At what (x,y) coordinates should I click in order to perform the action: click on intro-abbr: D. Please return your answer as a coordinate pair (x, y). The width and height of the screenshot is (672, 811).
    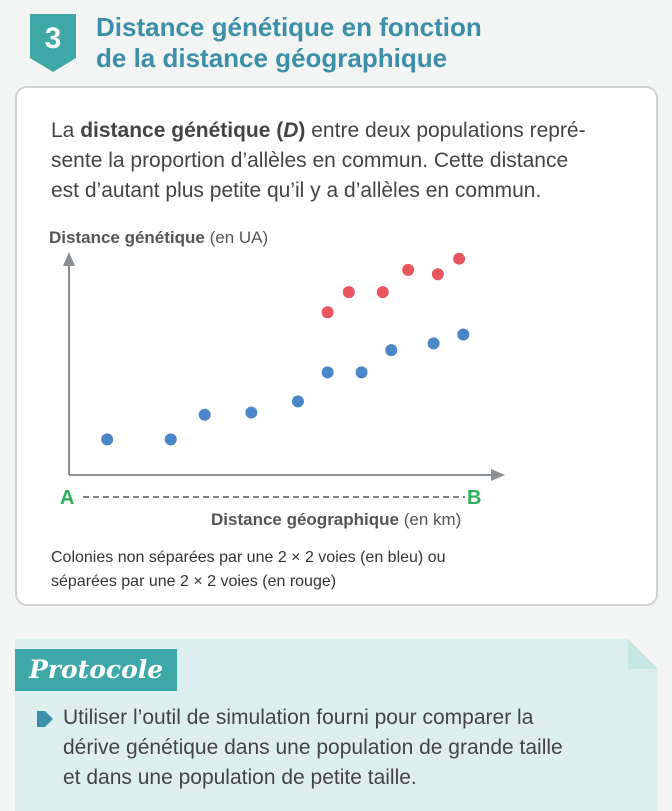
    Looking at the image, I should click on (291, 130).